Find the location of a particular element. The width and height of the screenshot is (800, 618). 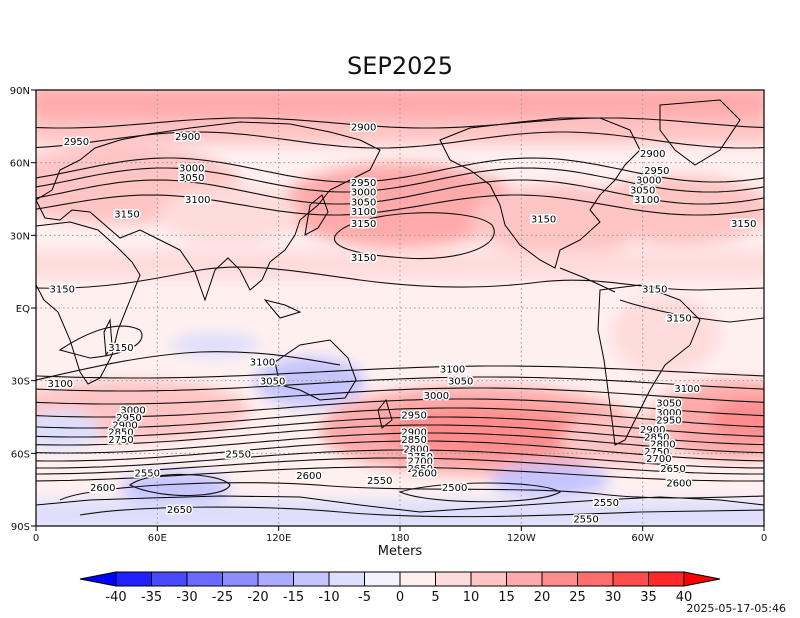

lon-tick-label: 180 is located at coordinates (399, 538).